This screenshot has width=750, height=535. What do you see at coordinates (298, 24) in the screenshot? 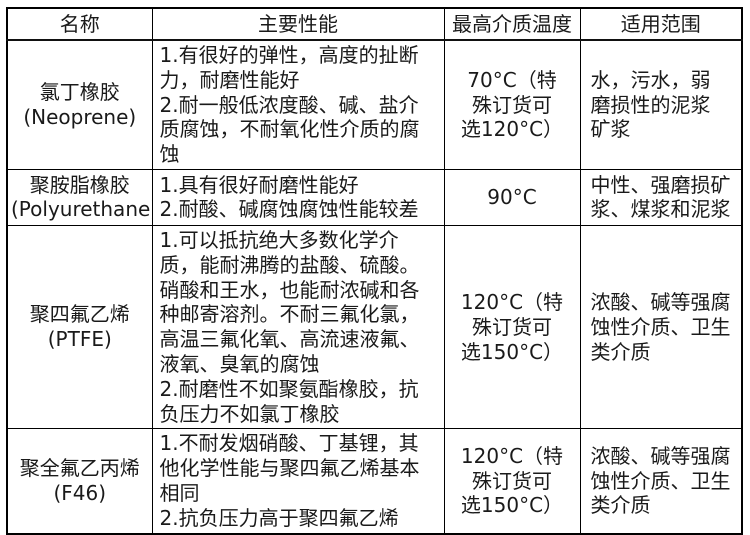
I see `header-main-performance: 主要性能` at bounding box center [298, 24].